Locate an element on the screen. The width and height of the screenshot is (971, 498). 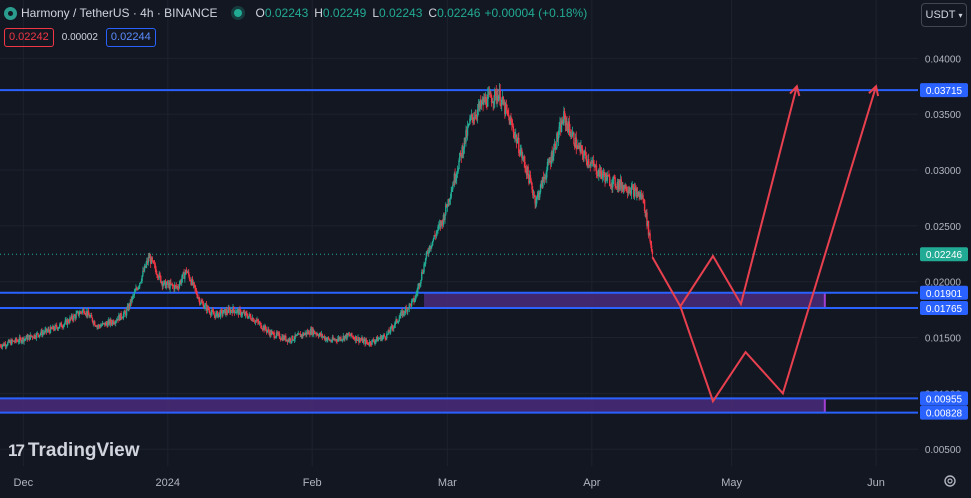
tradingview-logo-text: TradingView is located at coordinates (83, 450).